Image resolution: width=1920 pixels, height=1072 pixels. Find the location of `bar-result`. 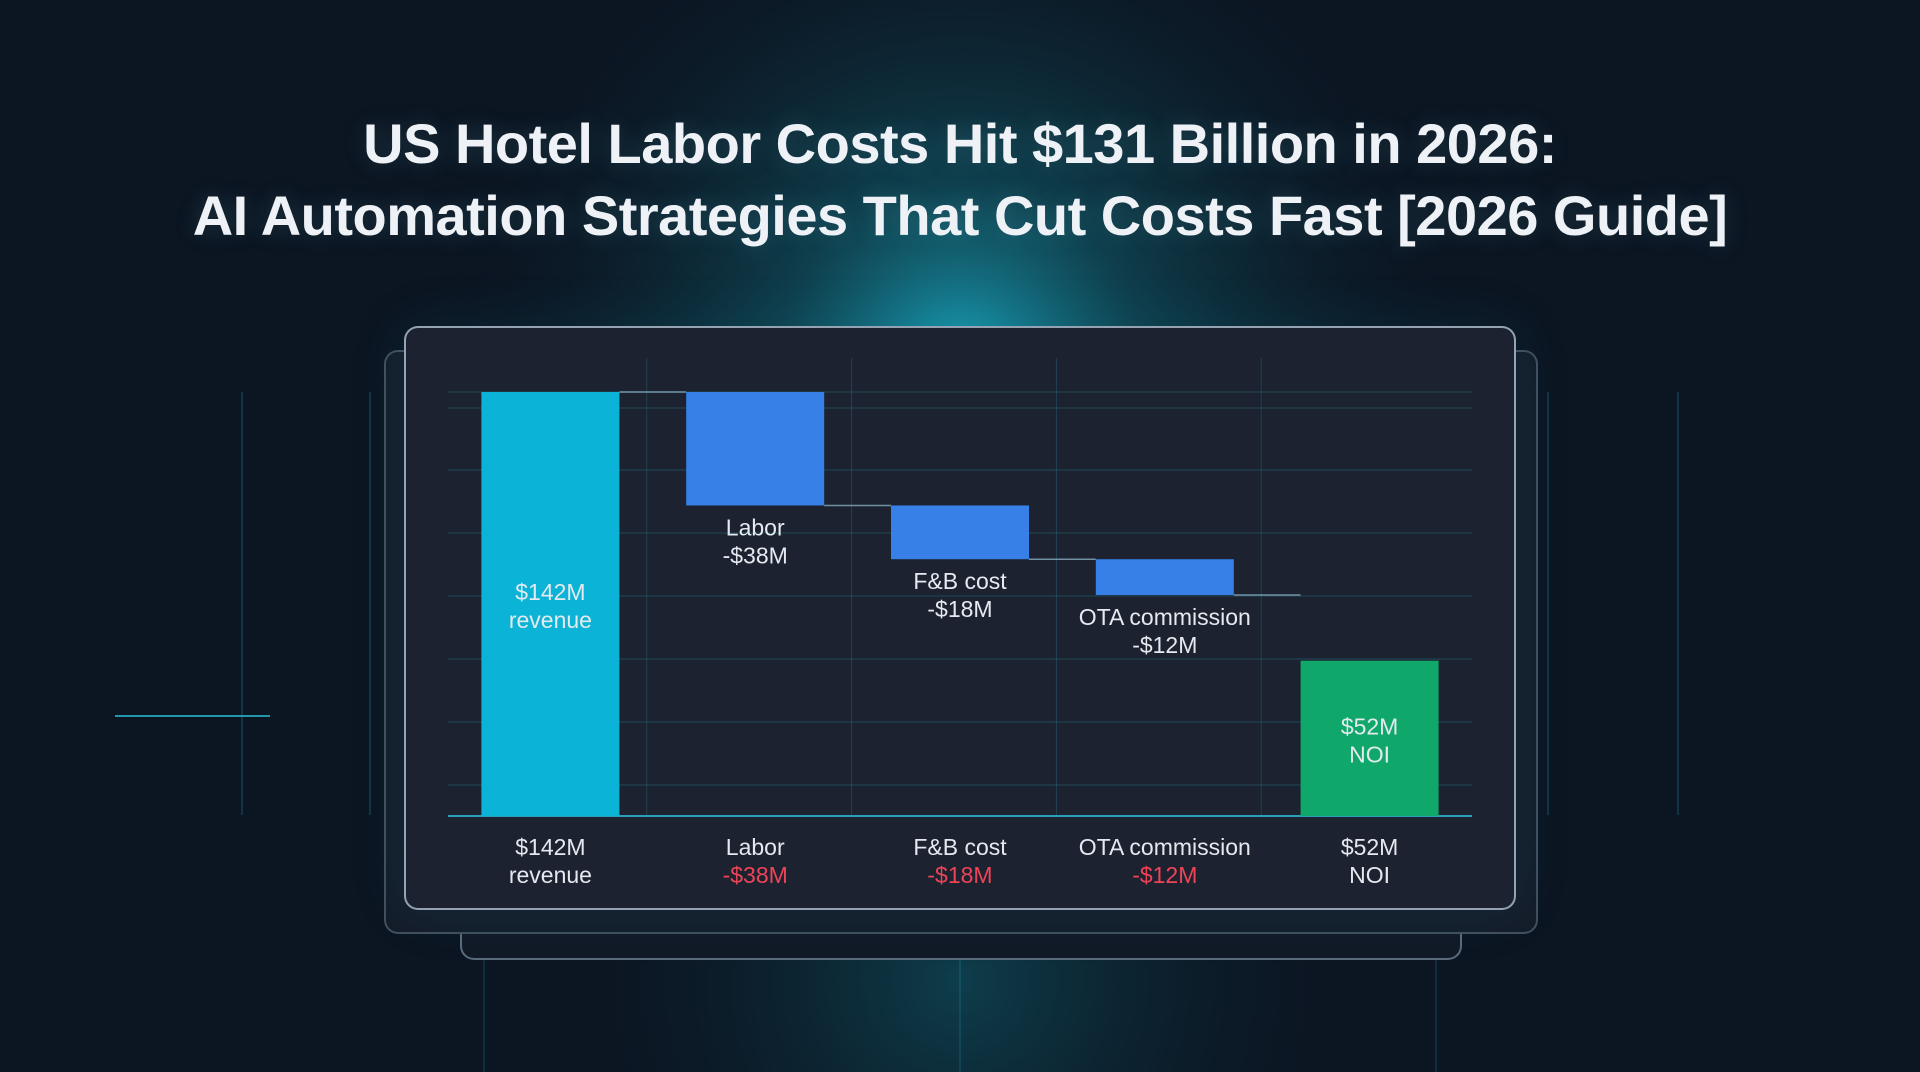

bar-result is located at coordinates (1369, 738).